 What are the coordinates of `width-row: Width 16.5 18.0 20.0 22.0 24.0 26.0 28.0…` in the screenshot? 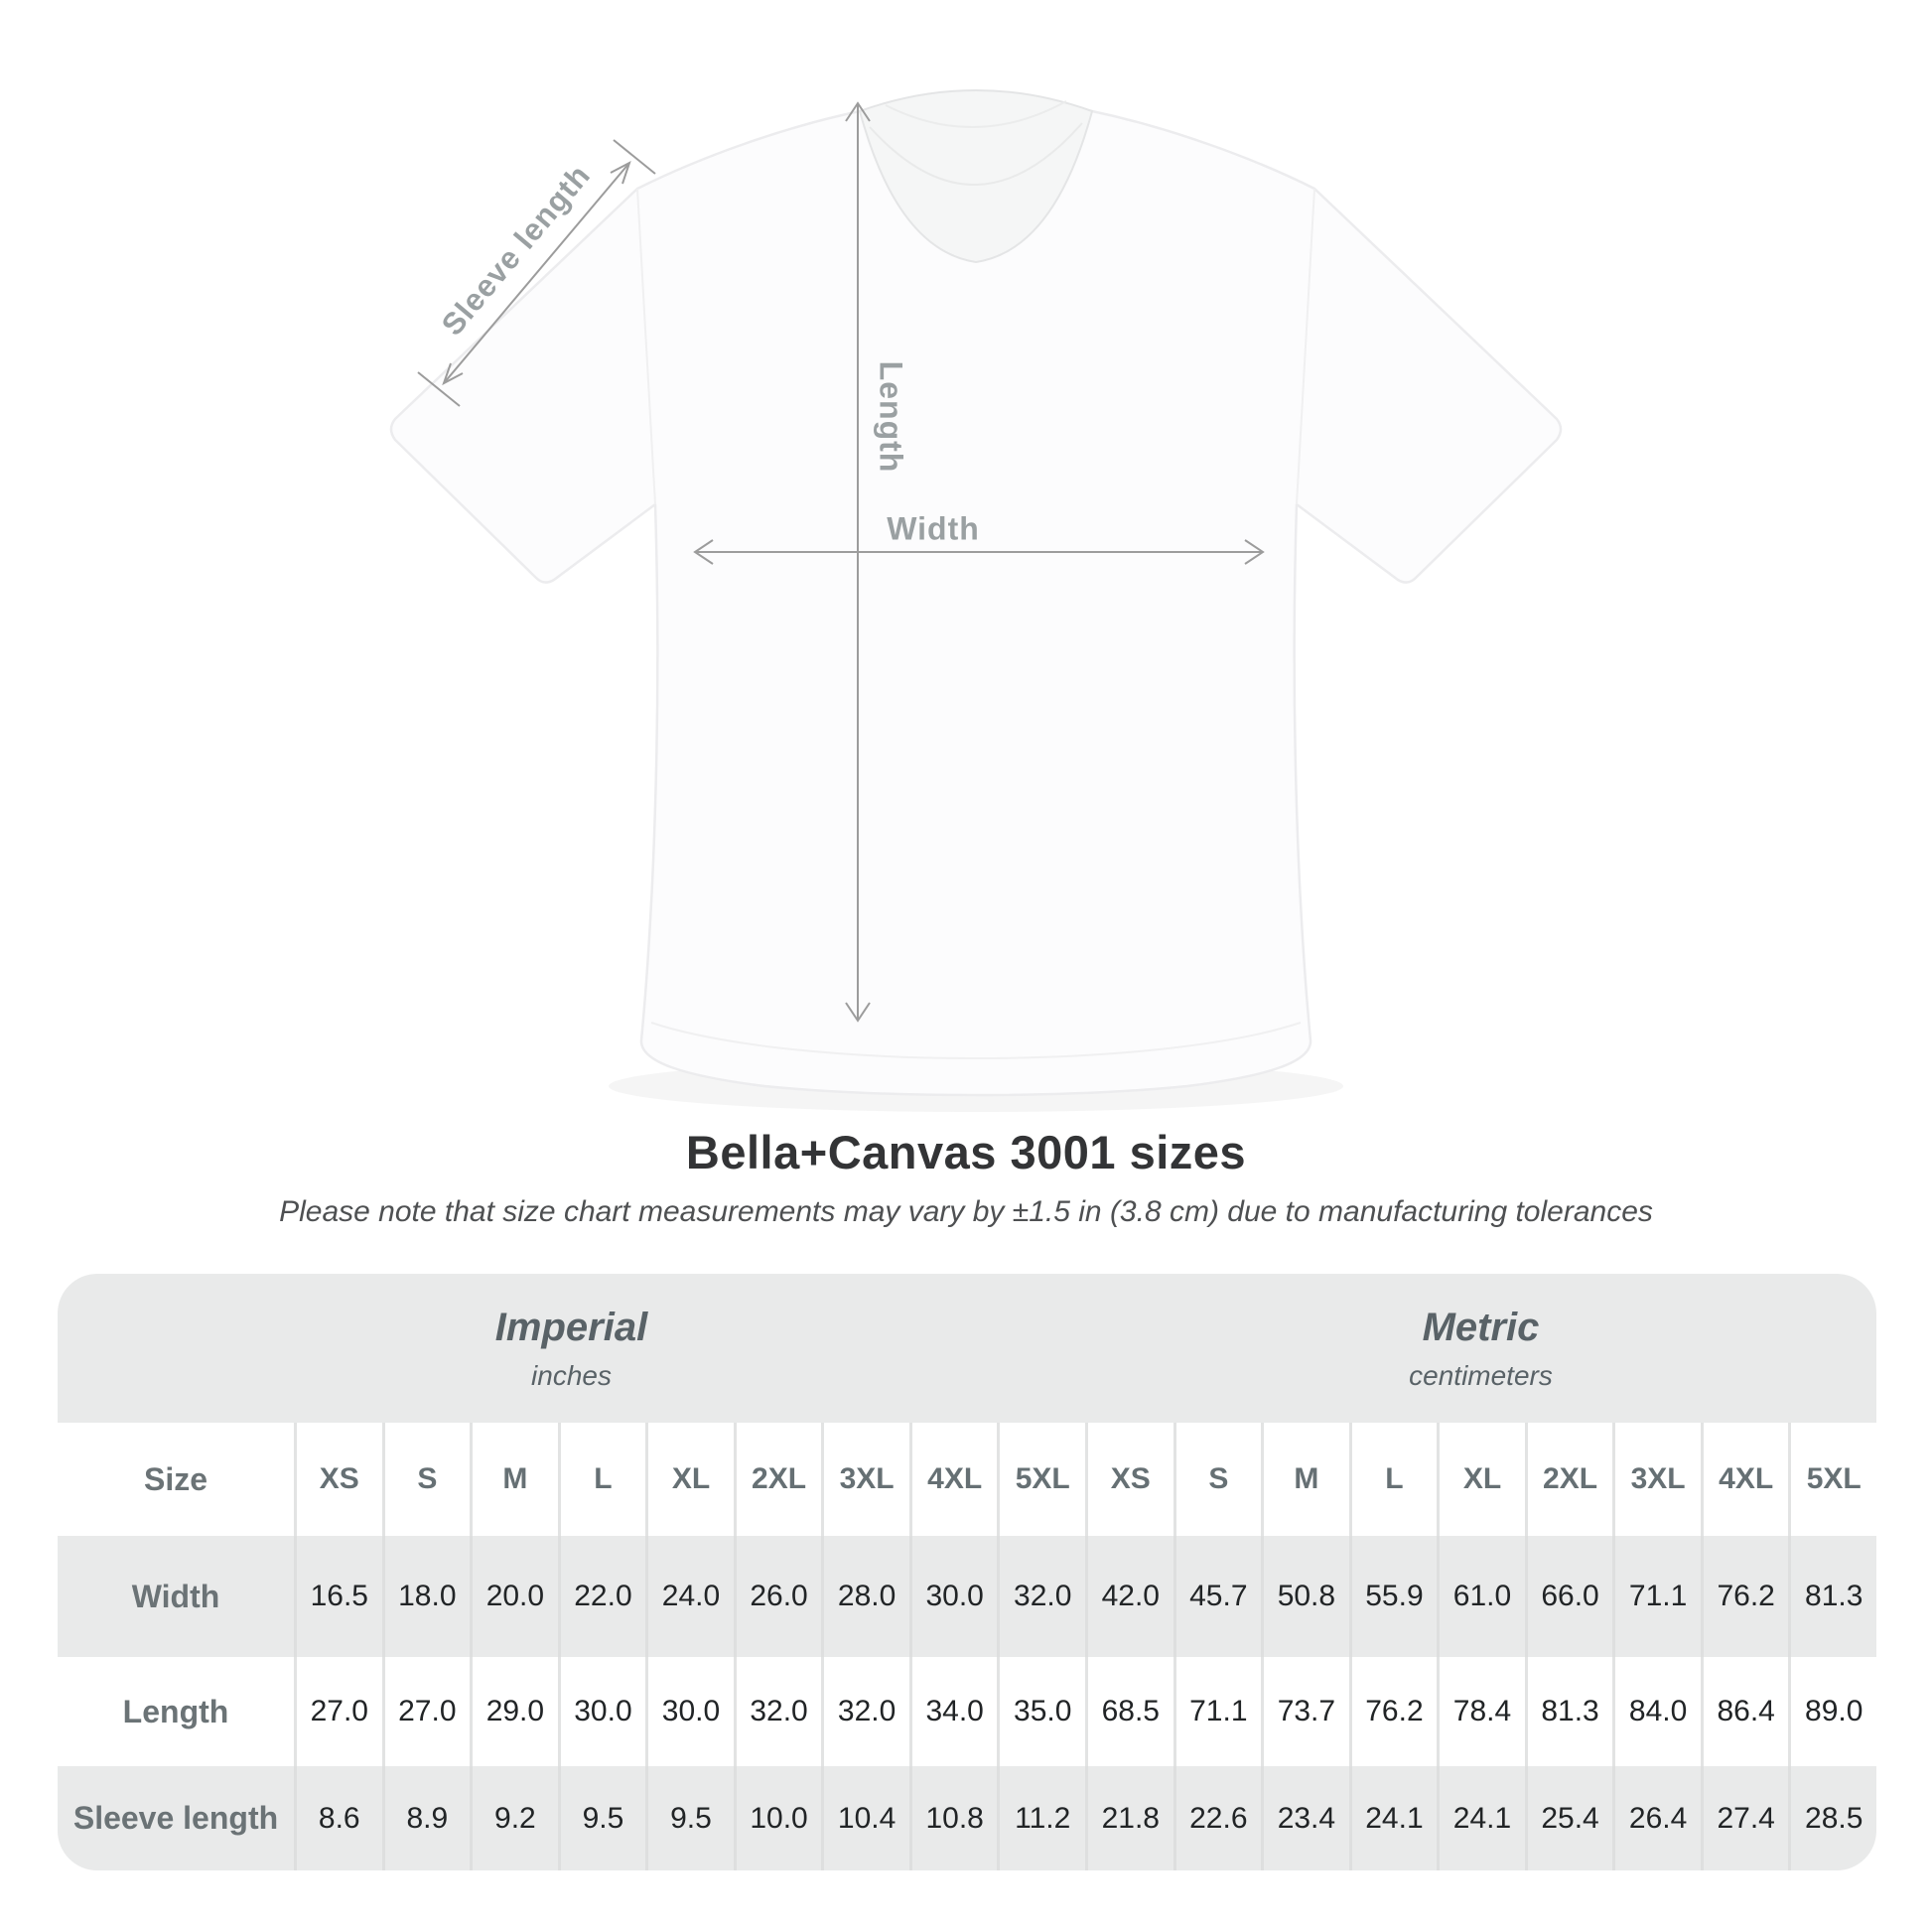 It's located at (967, 1597).